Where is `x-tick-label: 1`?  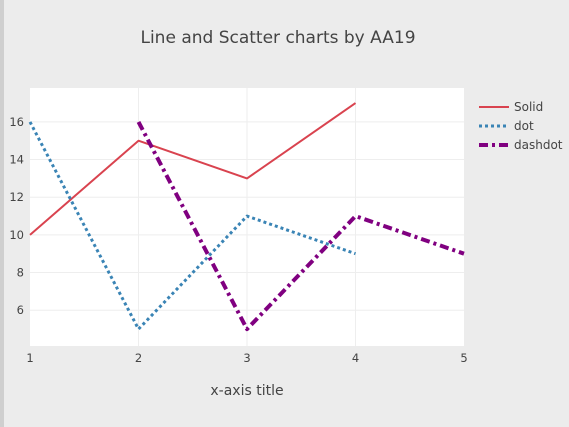 x-tick-label: 1 is located at coordinates (29, 358).